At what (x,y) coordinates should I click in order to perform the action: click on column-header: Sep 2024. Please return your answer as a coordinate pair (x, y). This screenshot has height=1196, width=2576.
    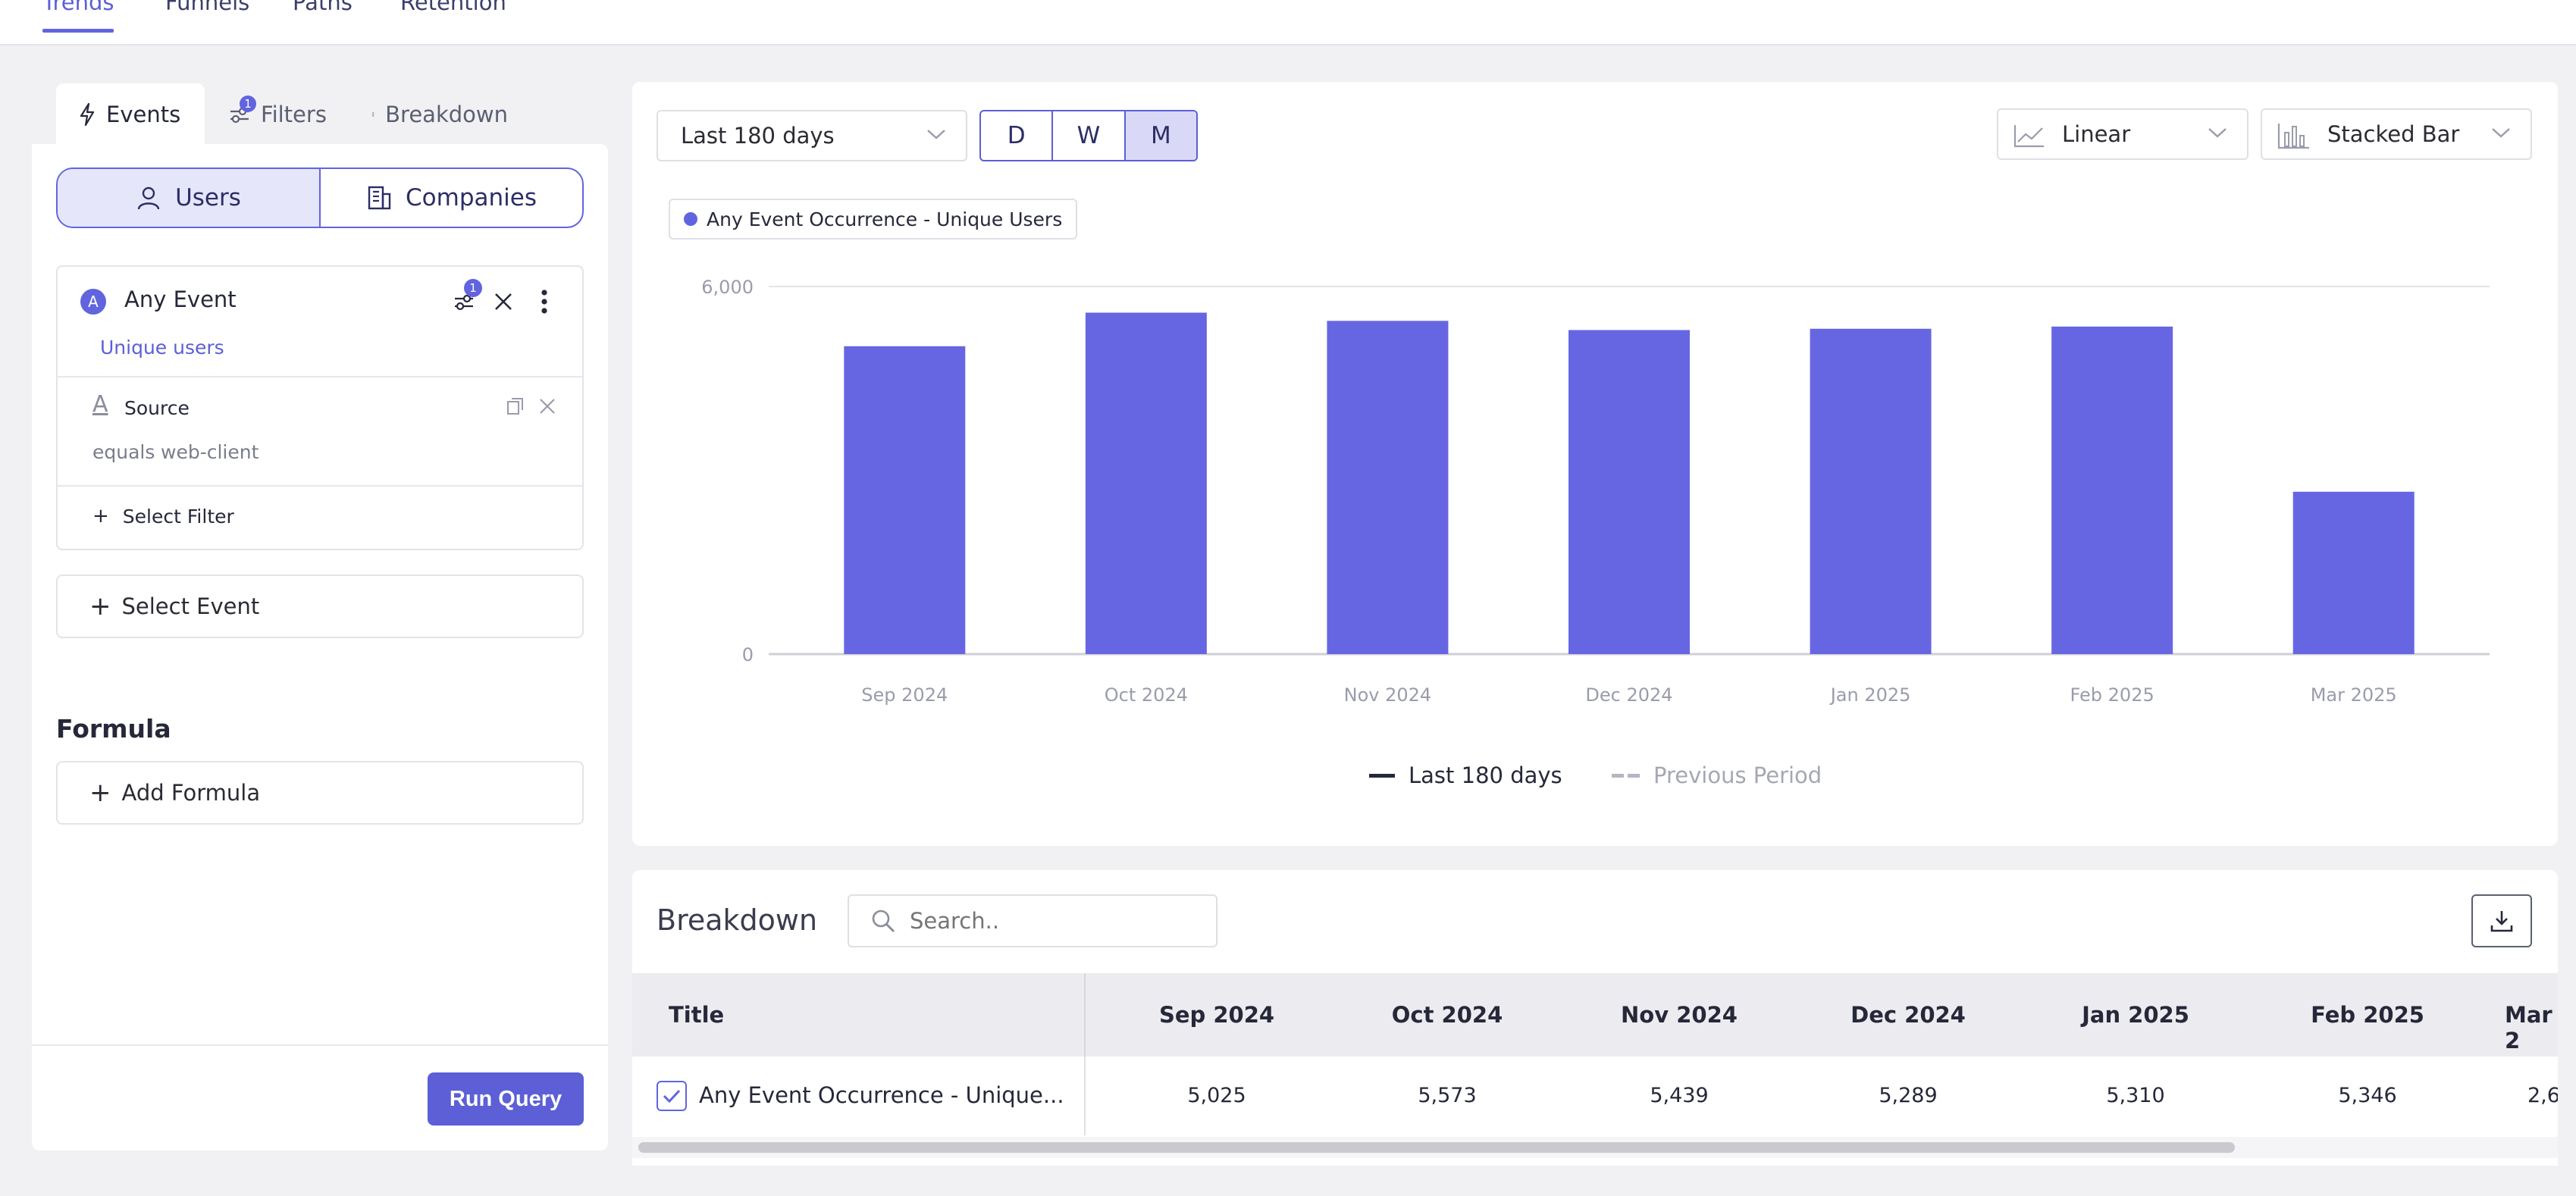
    Looking at the image, I should click on (1216, 1015).